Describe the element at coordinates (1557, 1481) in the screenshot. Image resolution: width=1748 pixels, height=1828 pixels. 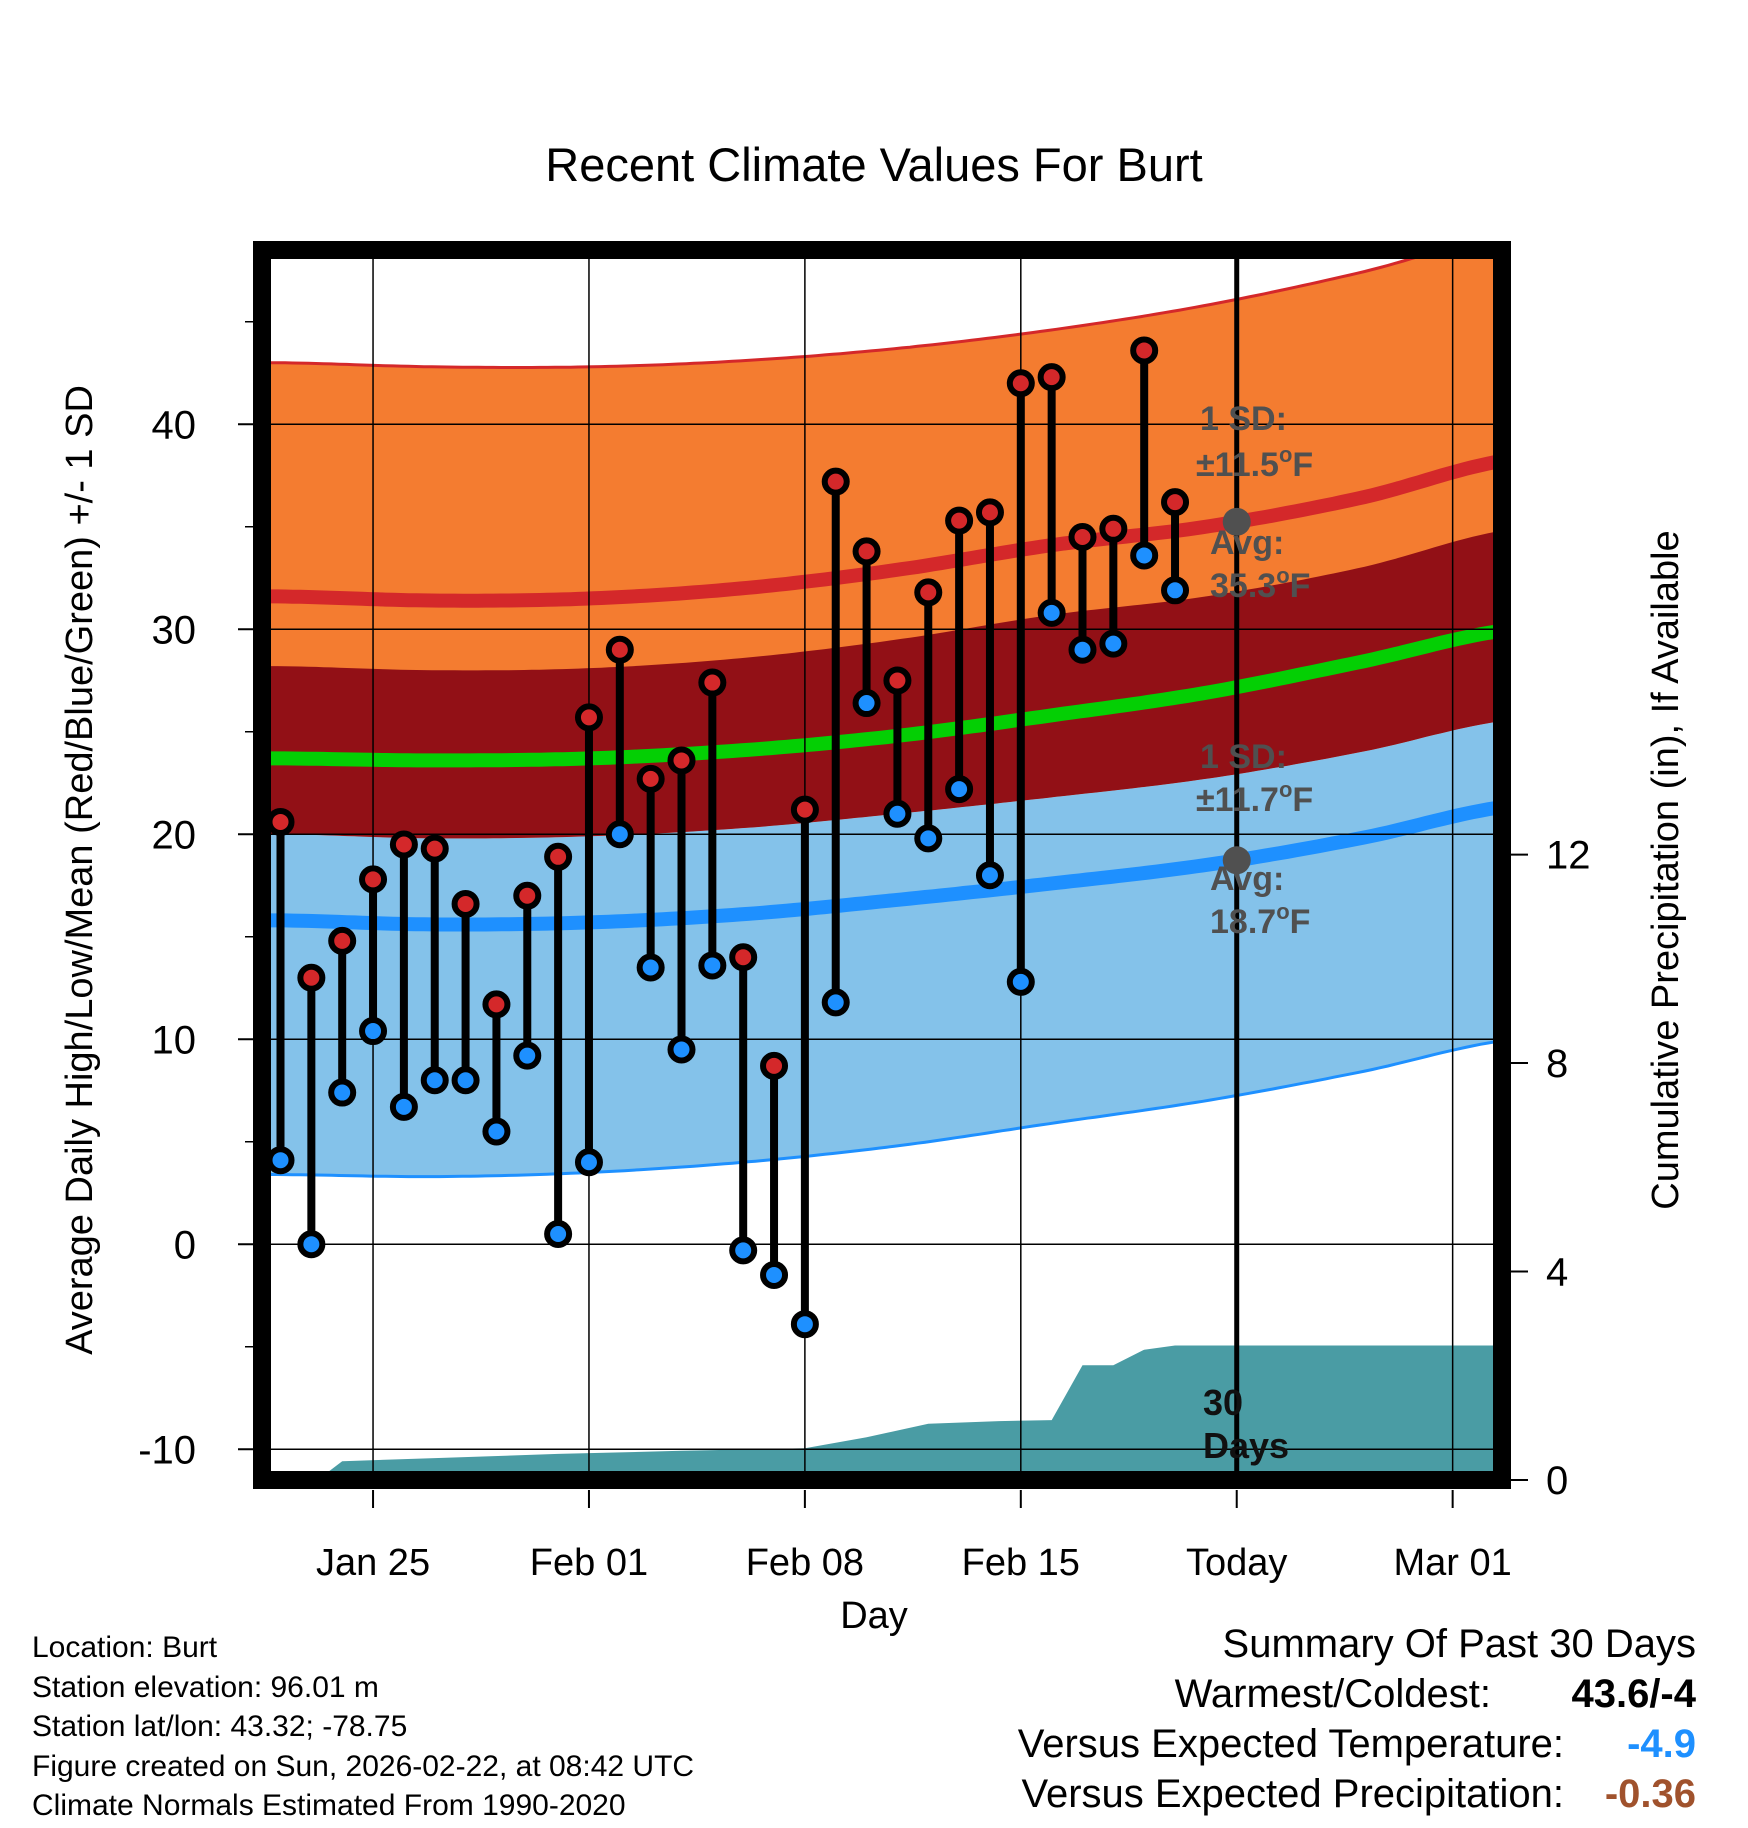
I see `y2-tick-label: 0` at that location.